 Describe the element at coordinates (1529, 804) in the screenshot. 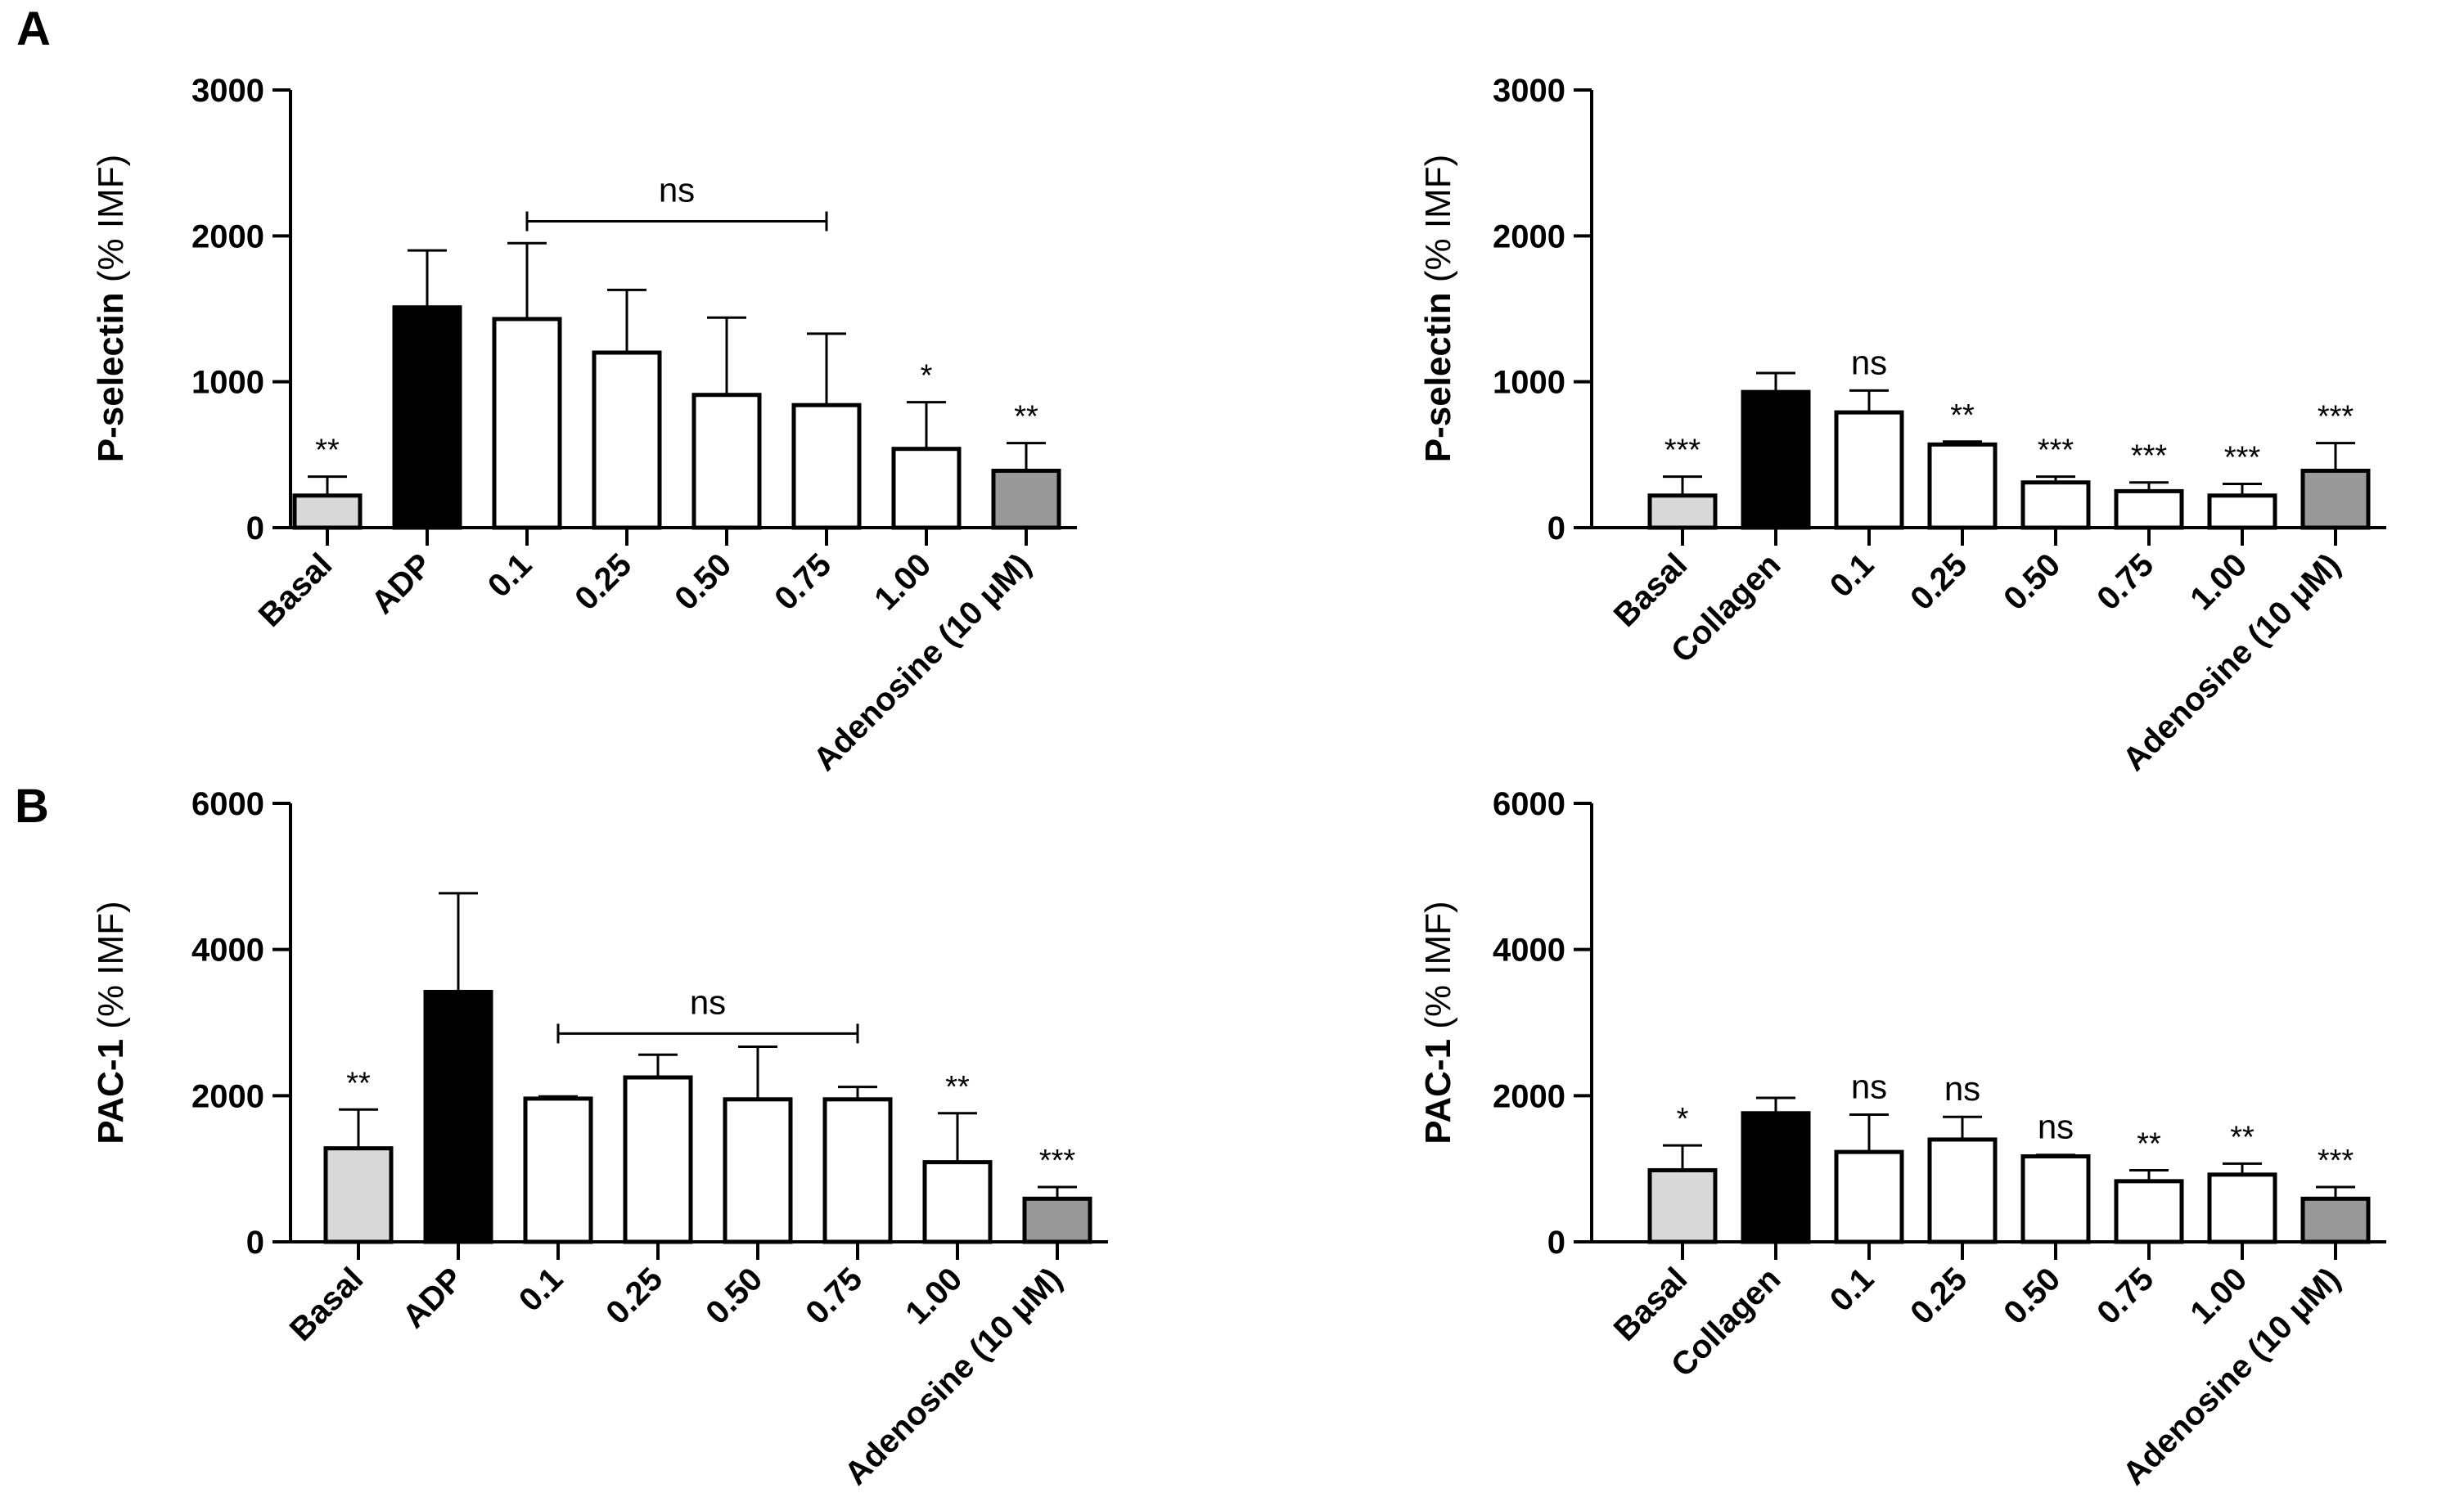

I see `y-tick-label: 6000` at that location.